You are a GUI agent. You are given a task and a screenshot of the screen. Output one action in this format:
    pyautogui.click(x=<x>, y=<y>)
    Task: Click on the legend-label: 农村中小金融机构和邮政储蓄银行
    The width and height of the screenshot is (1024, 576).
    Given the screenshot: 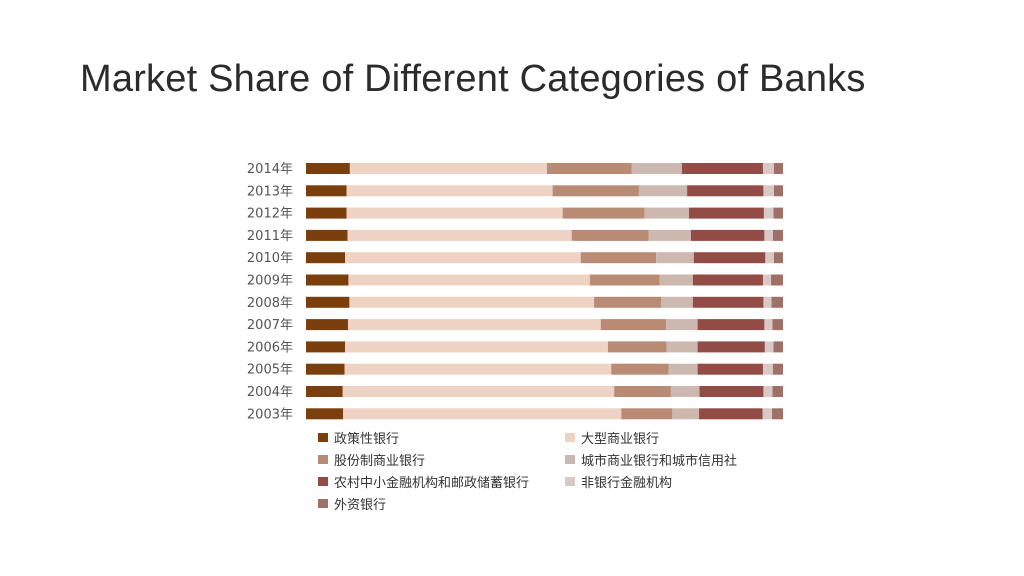 What is the action you would take?
    pyautogui.click(x=432, y=483)
    